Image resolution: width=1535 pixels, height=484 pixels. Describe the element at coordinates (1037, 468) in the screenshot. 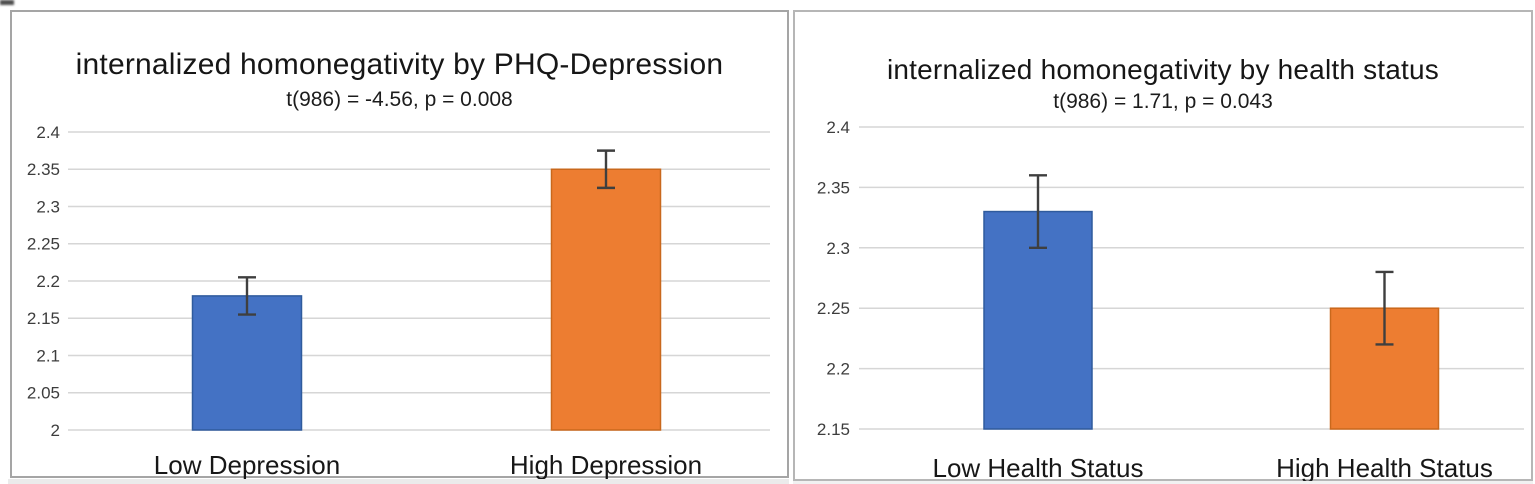

I see `category-label-low-health-status: Low Health Status` at that location.